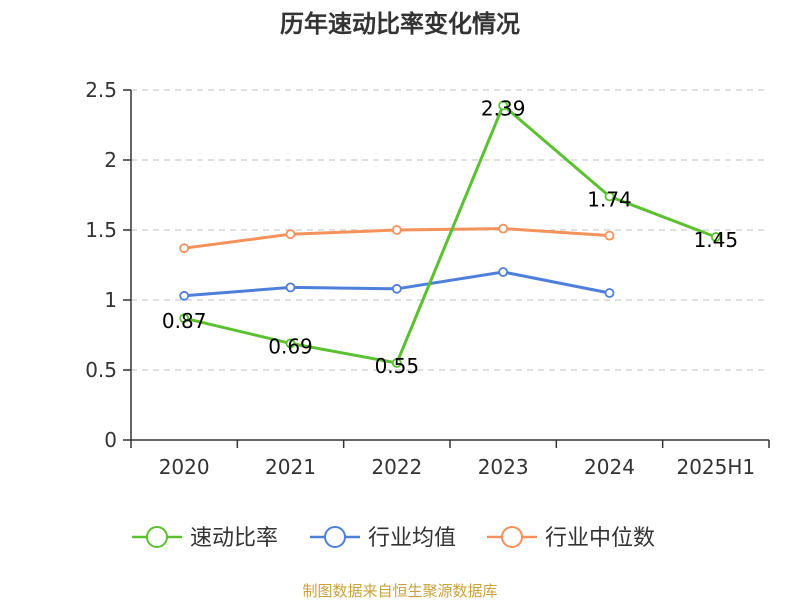  I want to click on data-label: 0.87, so click(184, 321).